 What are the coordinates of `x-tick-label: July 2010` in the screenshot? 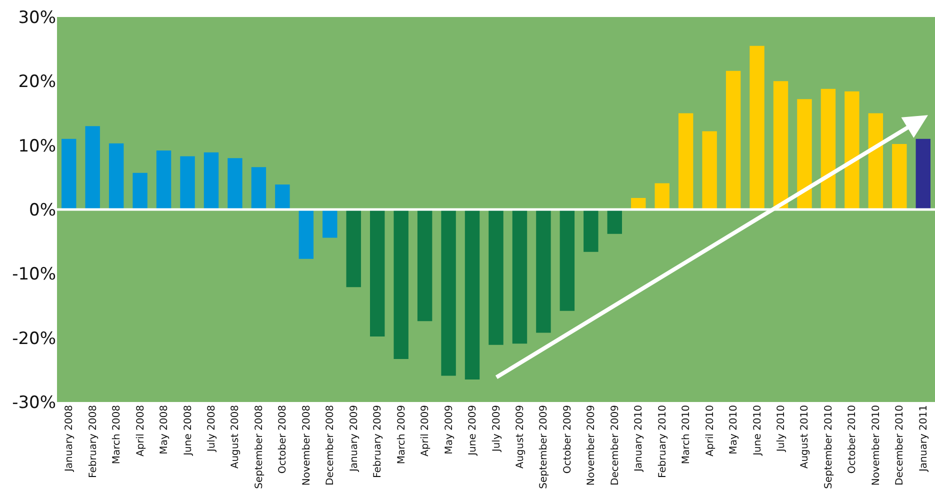 It's located at (782, 429).